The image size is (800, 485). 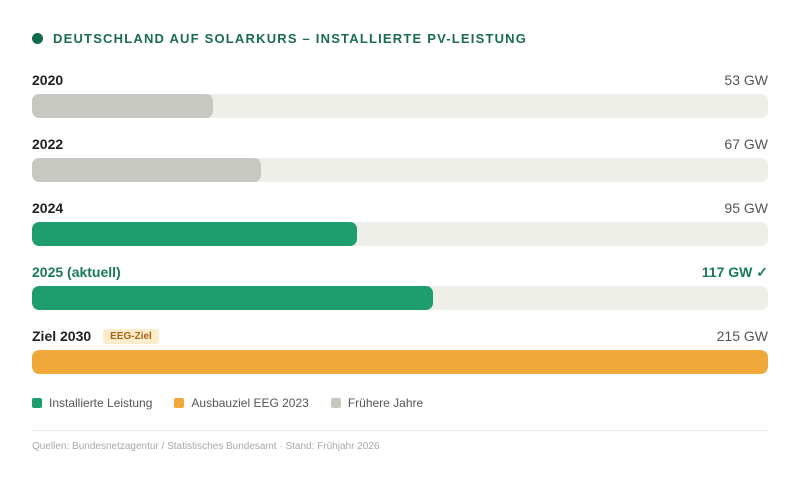 What do you see at coordinates (742, 336) in the screenshot?
I see `value-label: 215 GW` at bounding box center [742, 336].